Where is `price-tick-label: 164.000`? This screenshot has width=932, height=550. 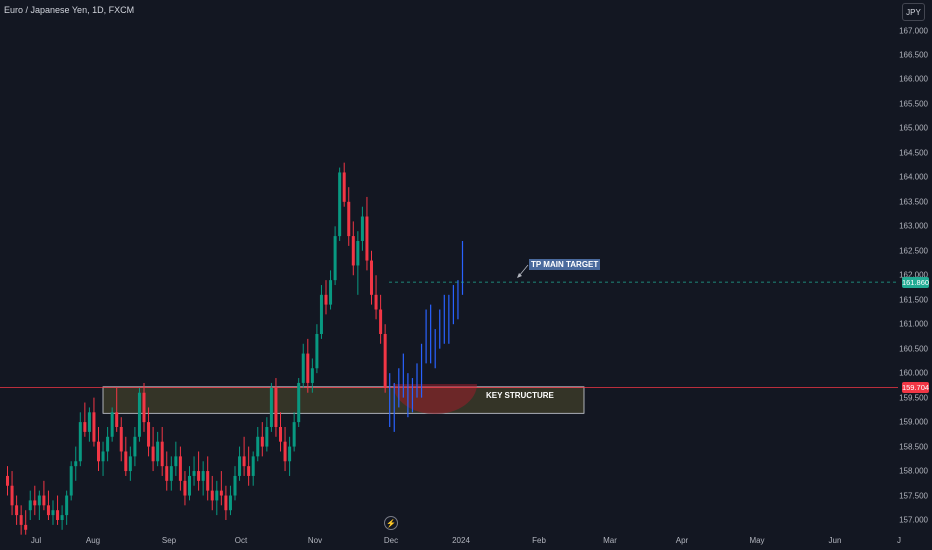
price-tick-label: 164.000 is located at coordinates (913, 177).